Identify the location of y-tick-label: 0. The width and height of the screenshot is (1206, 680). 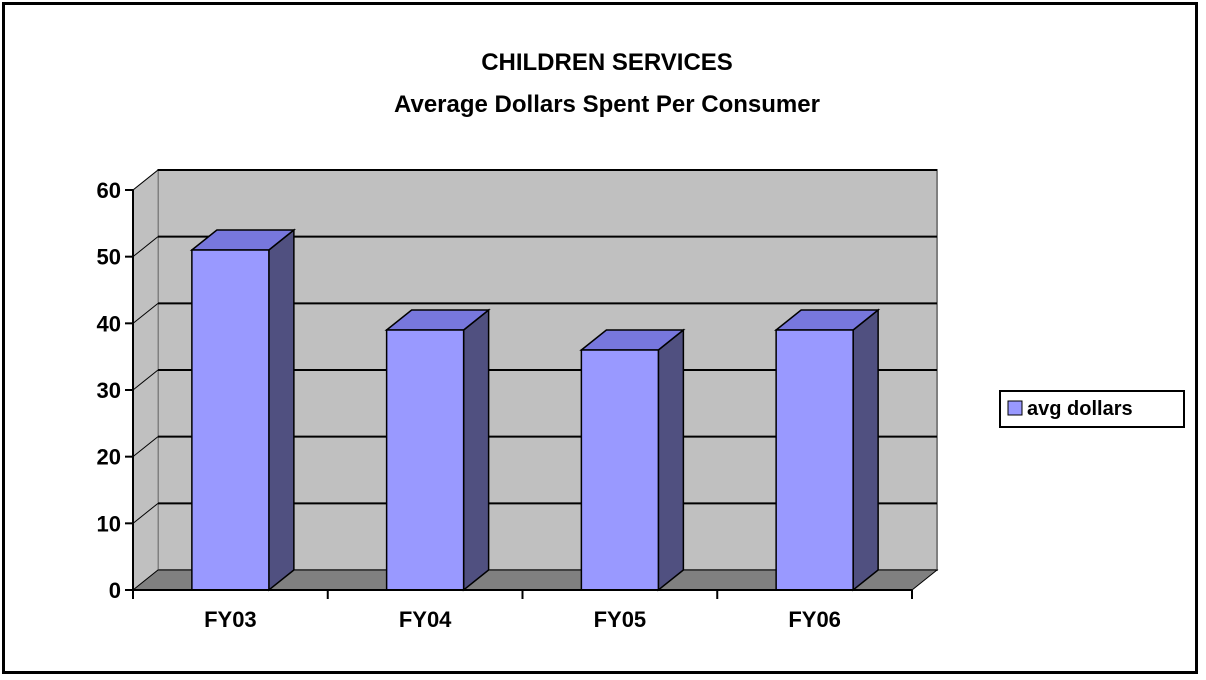
(115, 590).